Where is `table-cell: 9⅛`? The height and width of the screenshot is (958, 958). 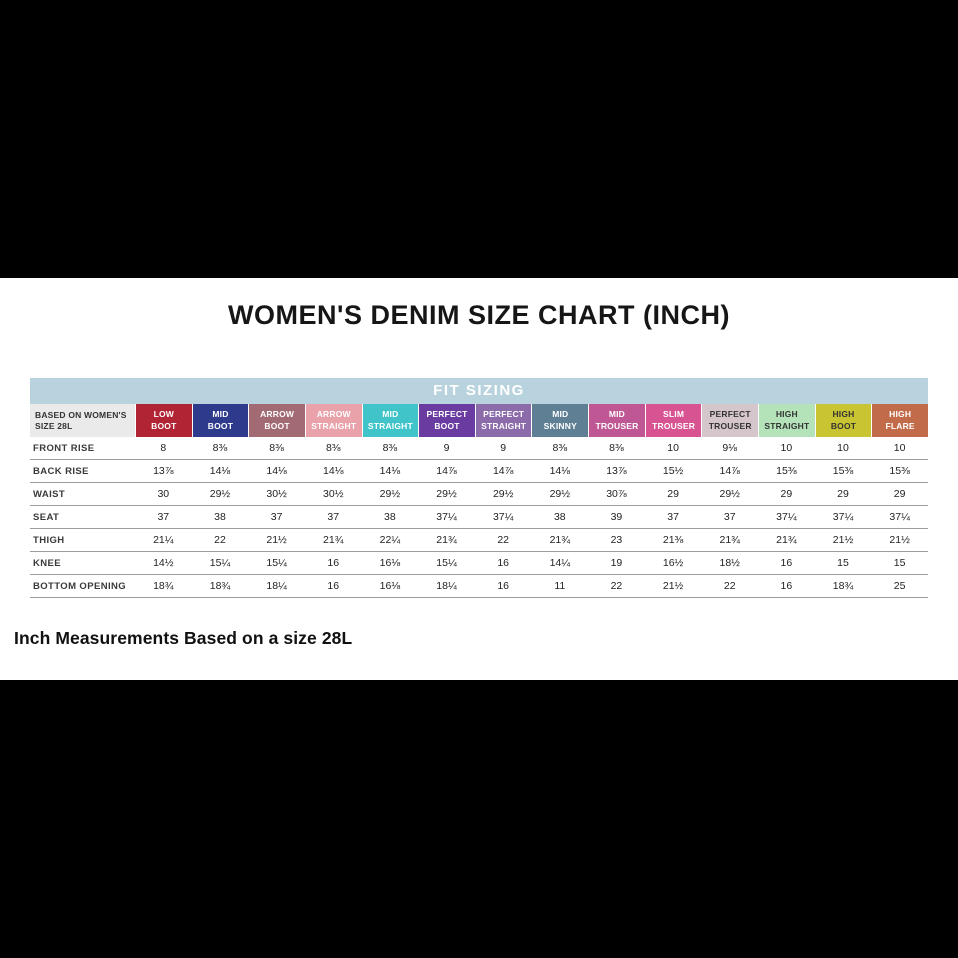
table-cell: 9⅛ is located at coordinates (730, 448).